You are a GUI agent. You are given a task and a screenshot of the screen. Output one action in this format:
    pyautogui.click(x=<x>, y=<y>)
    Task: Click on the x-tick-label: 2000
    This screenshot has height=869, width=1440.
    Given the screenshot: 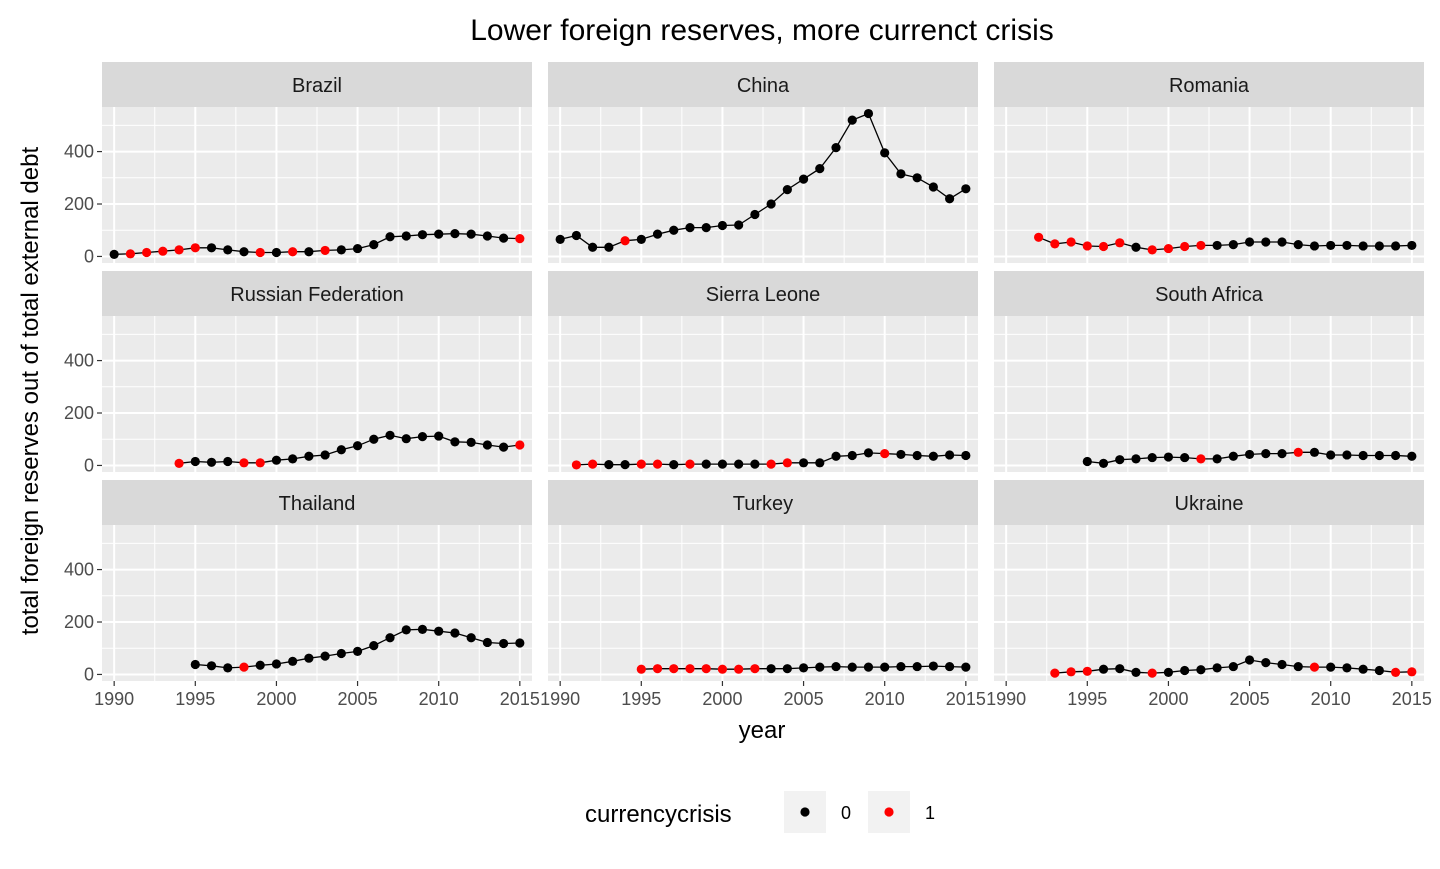 What is the action you would take?
    pyautogui.click(x=1168, y=699)
    